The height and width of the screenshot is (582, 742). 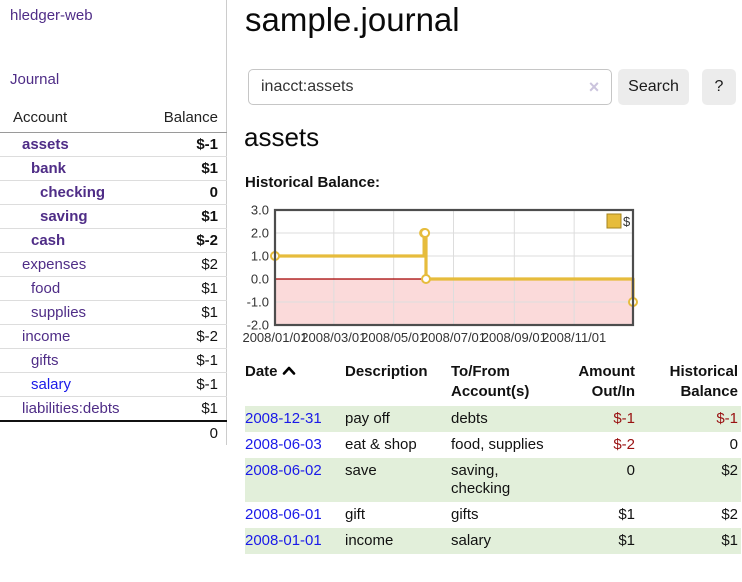 I want to click on register-row: 2008-06-03 eat & shop food, supplies $-2 0, so click(x=493, y=445).